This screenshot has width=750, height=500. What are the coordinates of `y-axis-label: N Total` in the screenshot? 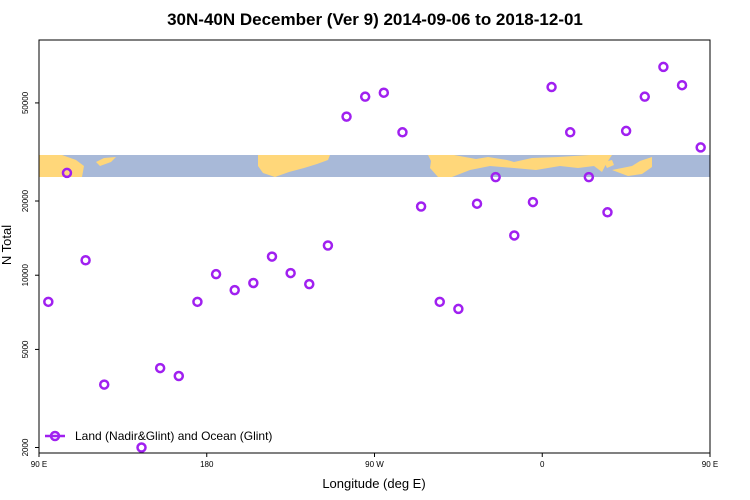 It's located at (7, 245).